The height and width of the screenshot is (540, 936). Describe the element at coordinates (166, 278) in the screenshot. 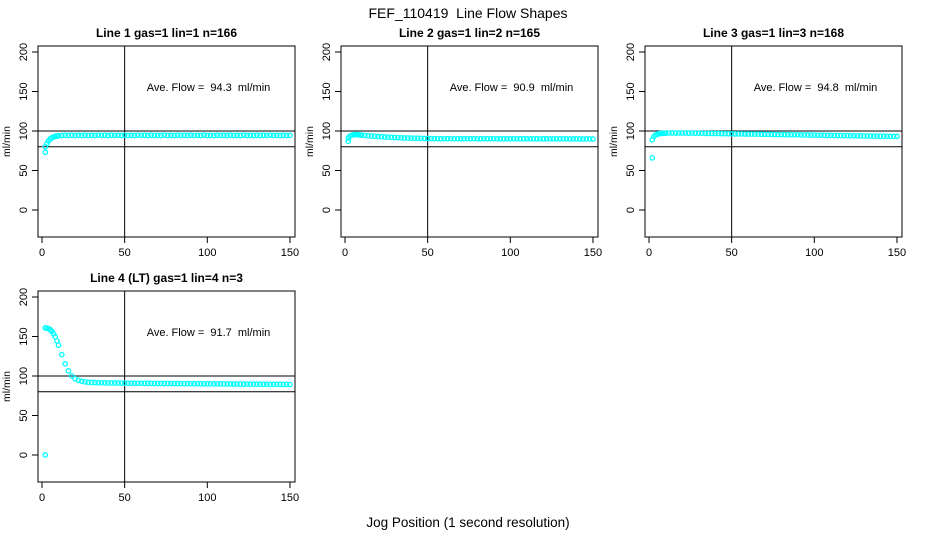

I see `panel-title: Line 4 (LT) gas=1 lin=4 n=3` at that location.